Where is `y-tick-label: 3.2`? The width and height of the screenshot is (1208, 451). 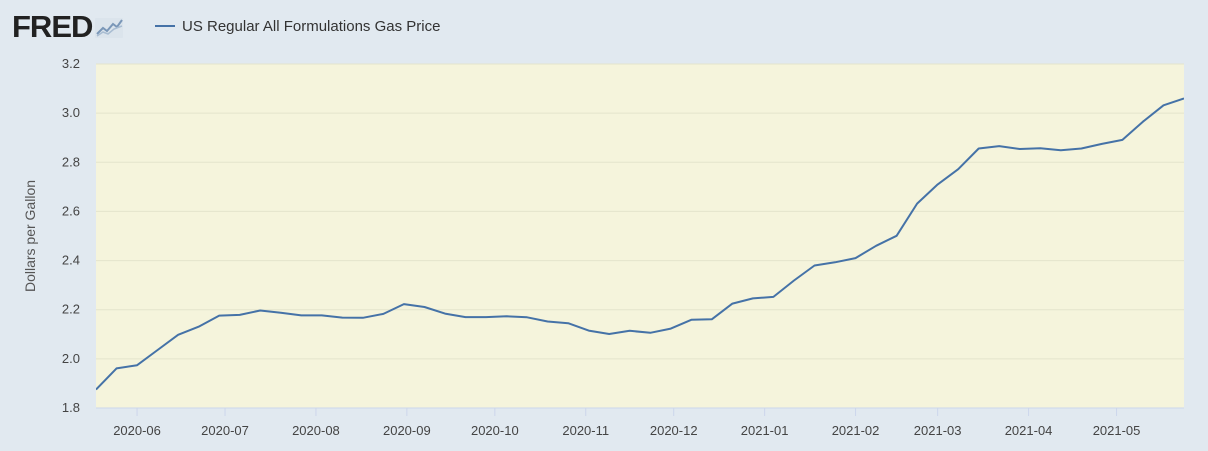
y-tick-label: 3.2 is located at coordinates (71, 63).